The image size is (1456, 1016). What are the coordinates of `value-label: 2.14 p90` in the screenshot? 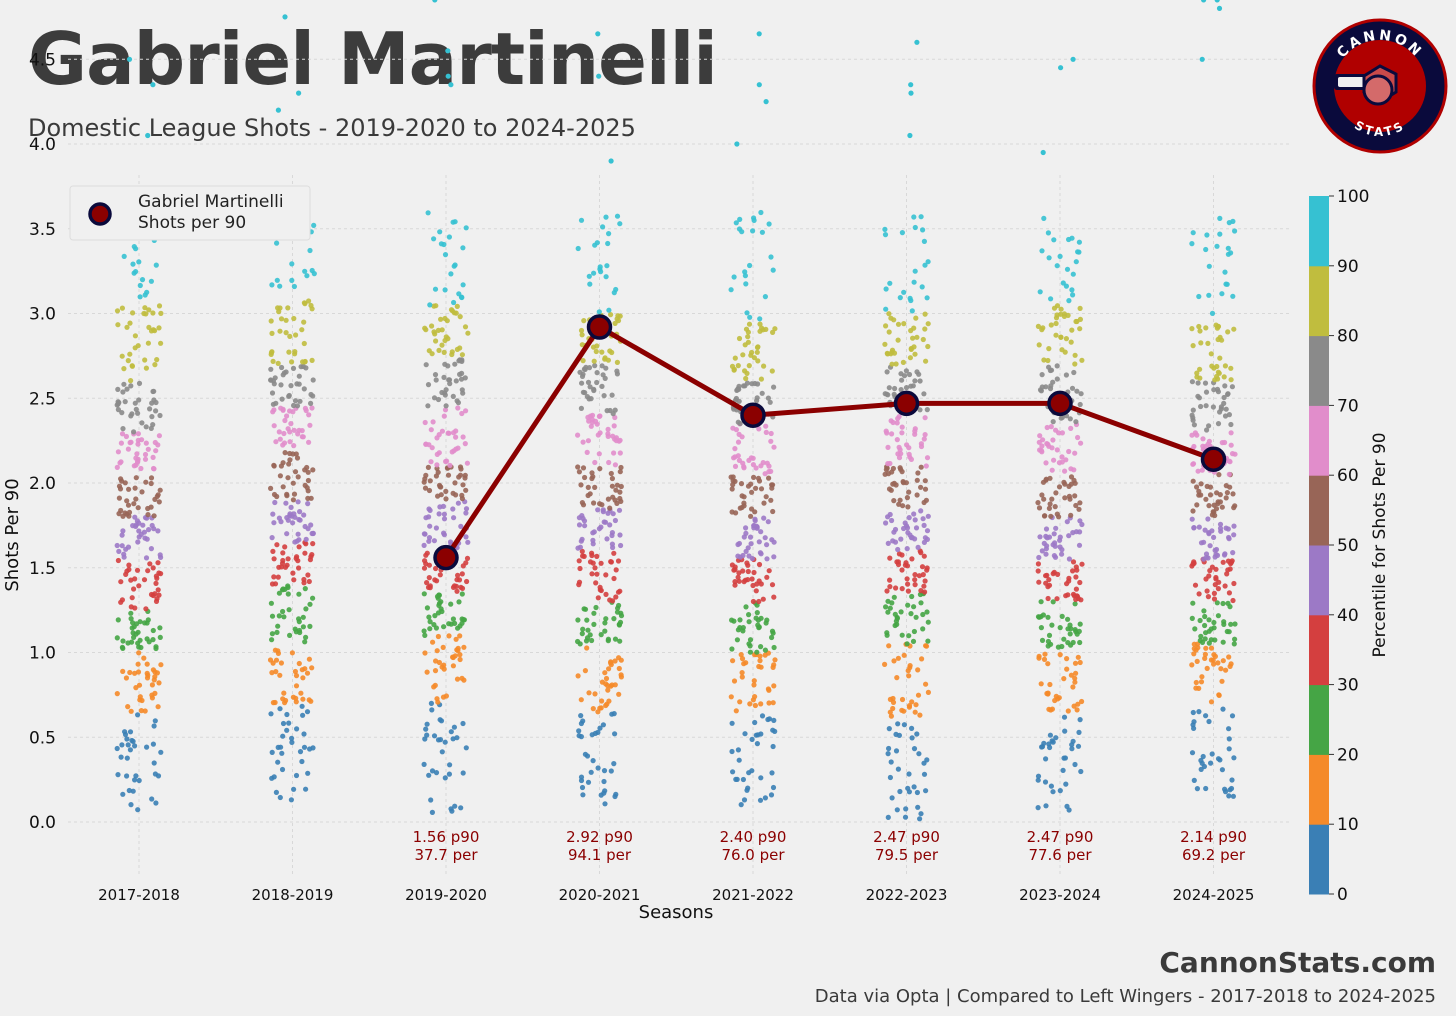 It's located at (1213, 837).